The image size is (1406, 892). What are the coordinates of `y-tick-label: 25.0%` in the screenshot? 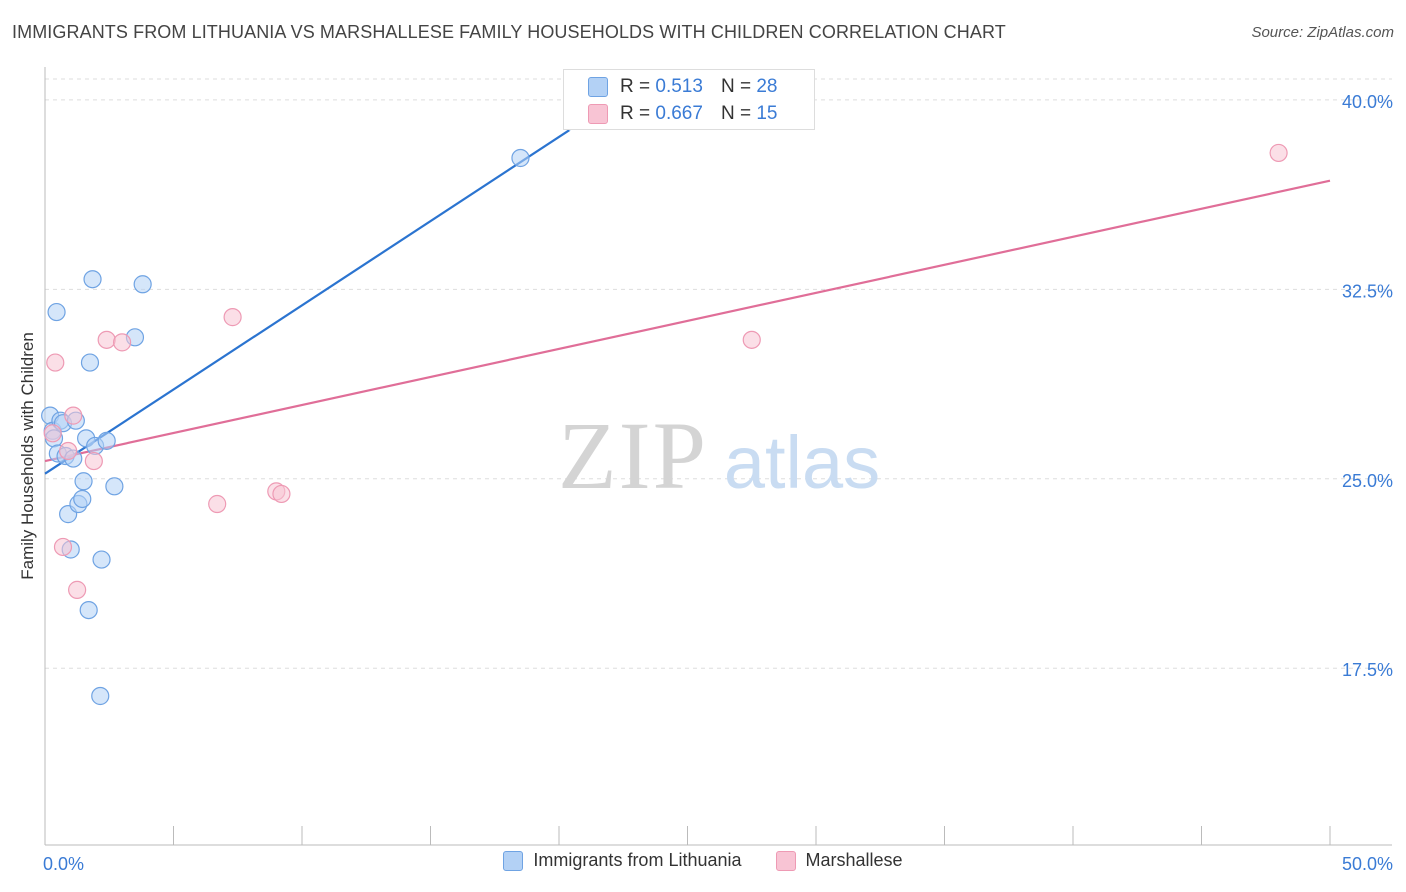 It's located at (1367, 481).